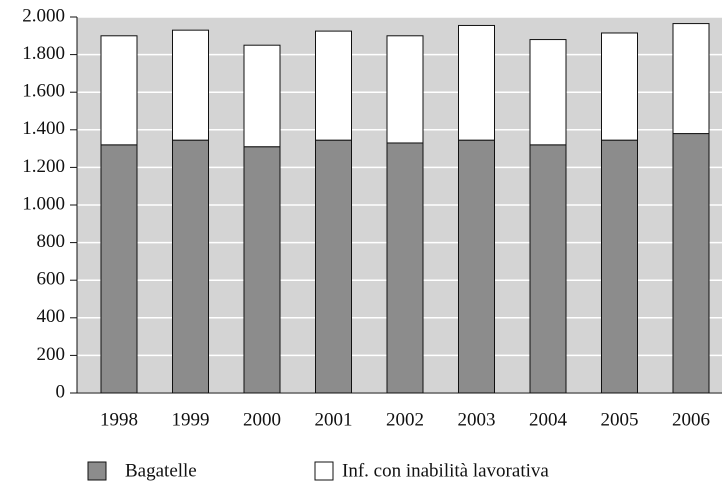 This screenshot has width=722, height=483. What do you see at coordinates (51, 241) in the screenshot?
I see `y-tick-label: 800` at bounding box center [51, 241].